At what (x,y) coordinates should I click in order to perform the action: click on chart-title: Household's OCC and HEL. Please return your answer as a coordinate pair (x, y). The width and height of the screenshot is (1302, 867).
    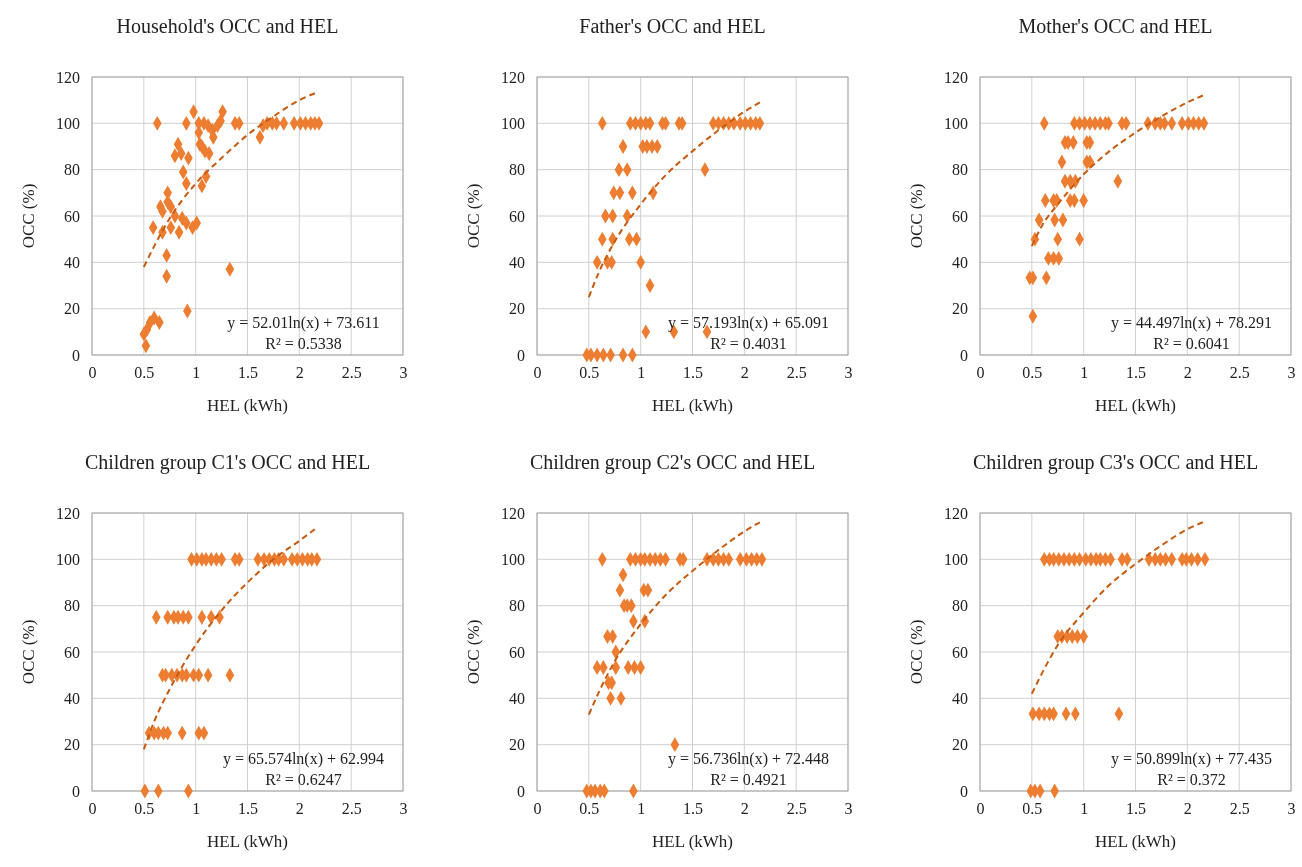
    Looking at the image, I should click on (227, 26).